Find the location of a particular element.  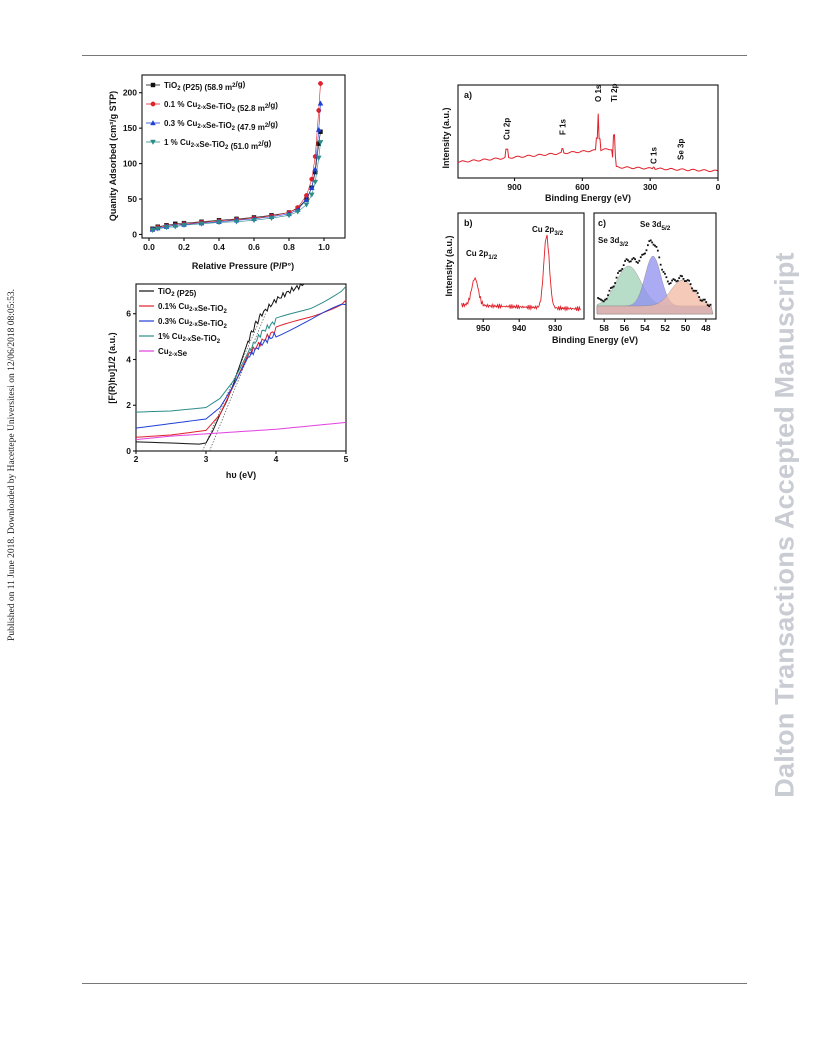

bet-x-tick-label: 1.0 is located at coordinates (324, 247).